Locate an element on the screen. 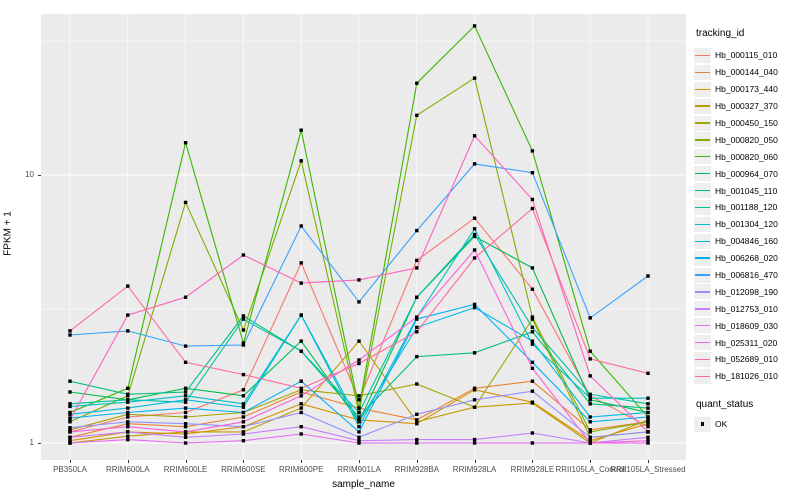 Image resolution: width=800 pixels, height=500 pixels. legend-item-Hb_000820_060: Hb_000820_060 is located at coordinates (747, 156).